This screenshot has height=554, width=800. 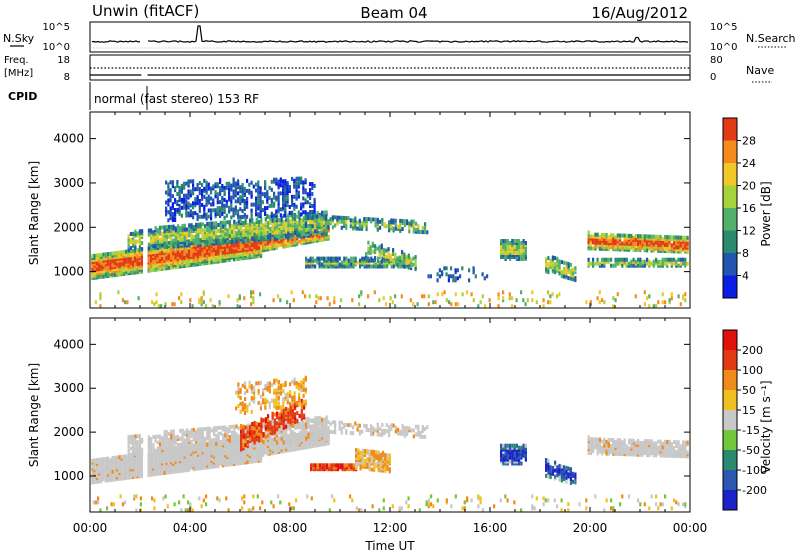 What do you see at coordinates (68, 272) in the screenshot?
I see `power-yticks-label-0: 1000` at bounding box center [68, 272].